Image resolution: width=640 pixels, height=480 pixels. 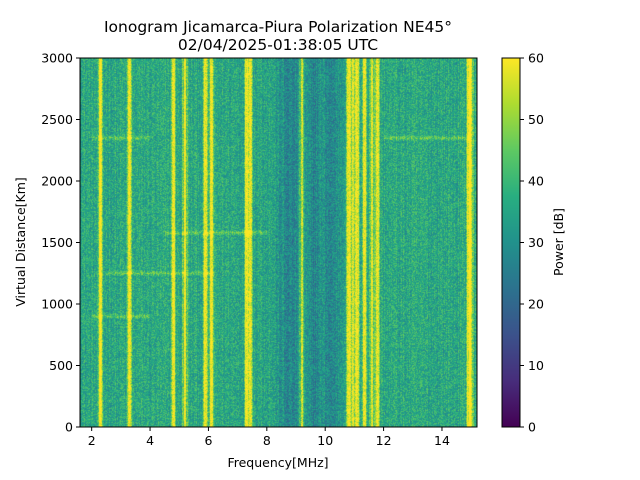 I want to click on y-tick-label: 3000, so click(x=57, y=58).